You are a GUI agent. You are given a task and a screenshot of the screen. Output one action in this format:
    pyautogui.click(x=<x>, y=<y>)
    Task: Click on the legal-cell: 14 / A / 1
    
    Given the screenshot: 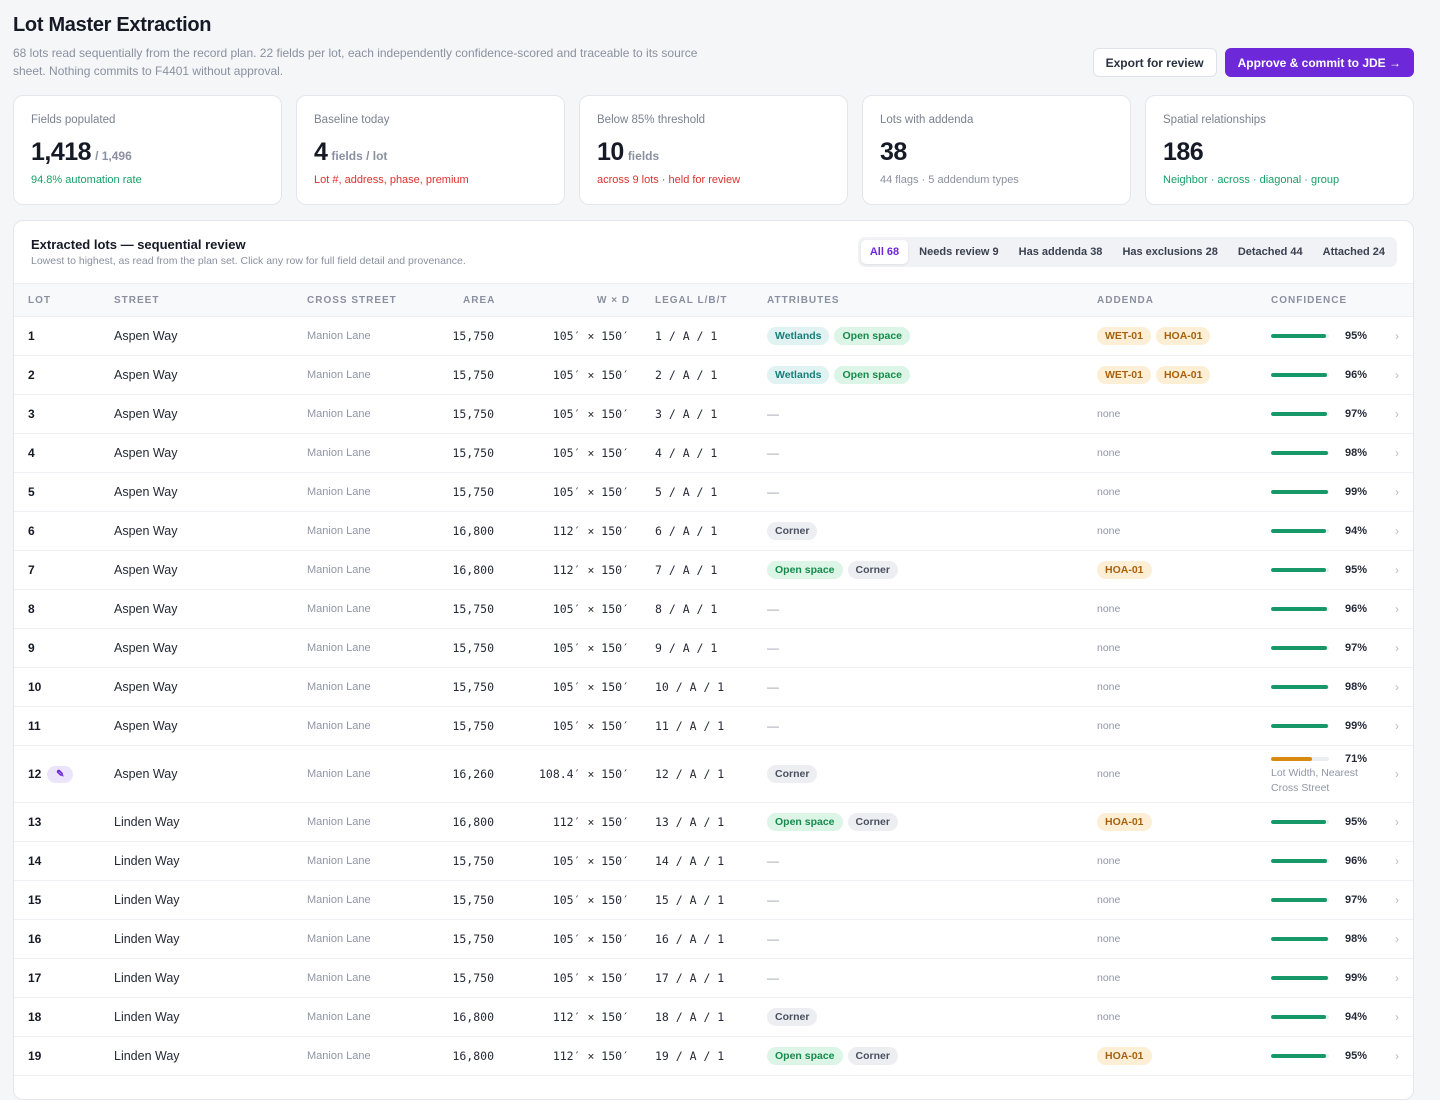 What is the action you would take?
    pyautogui.click(x=690, y=861)
    